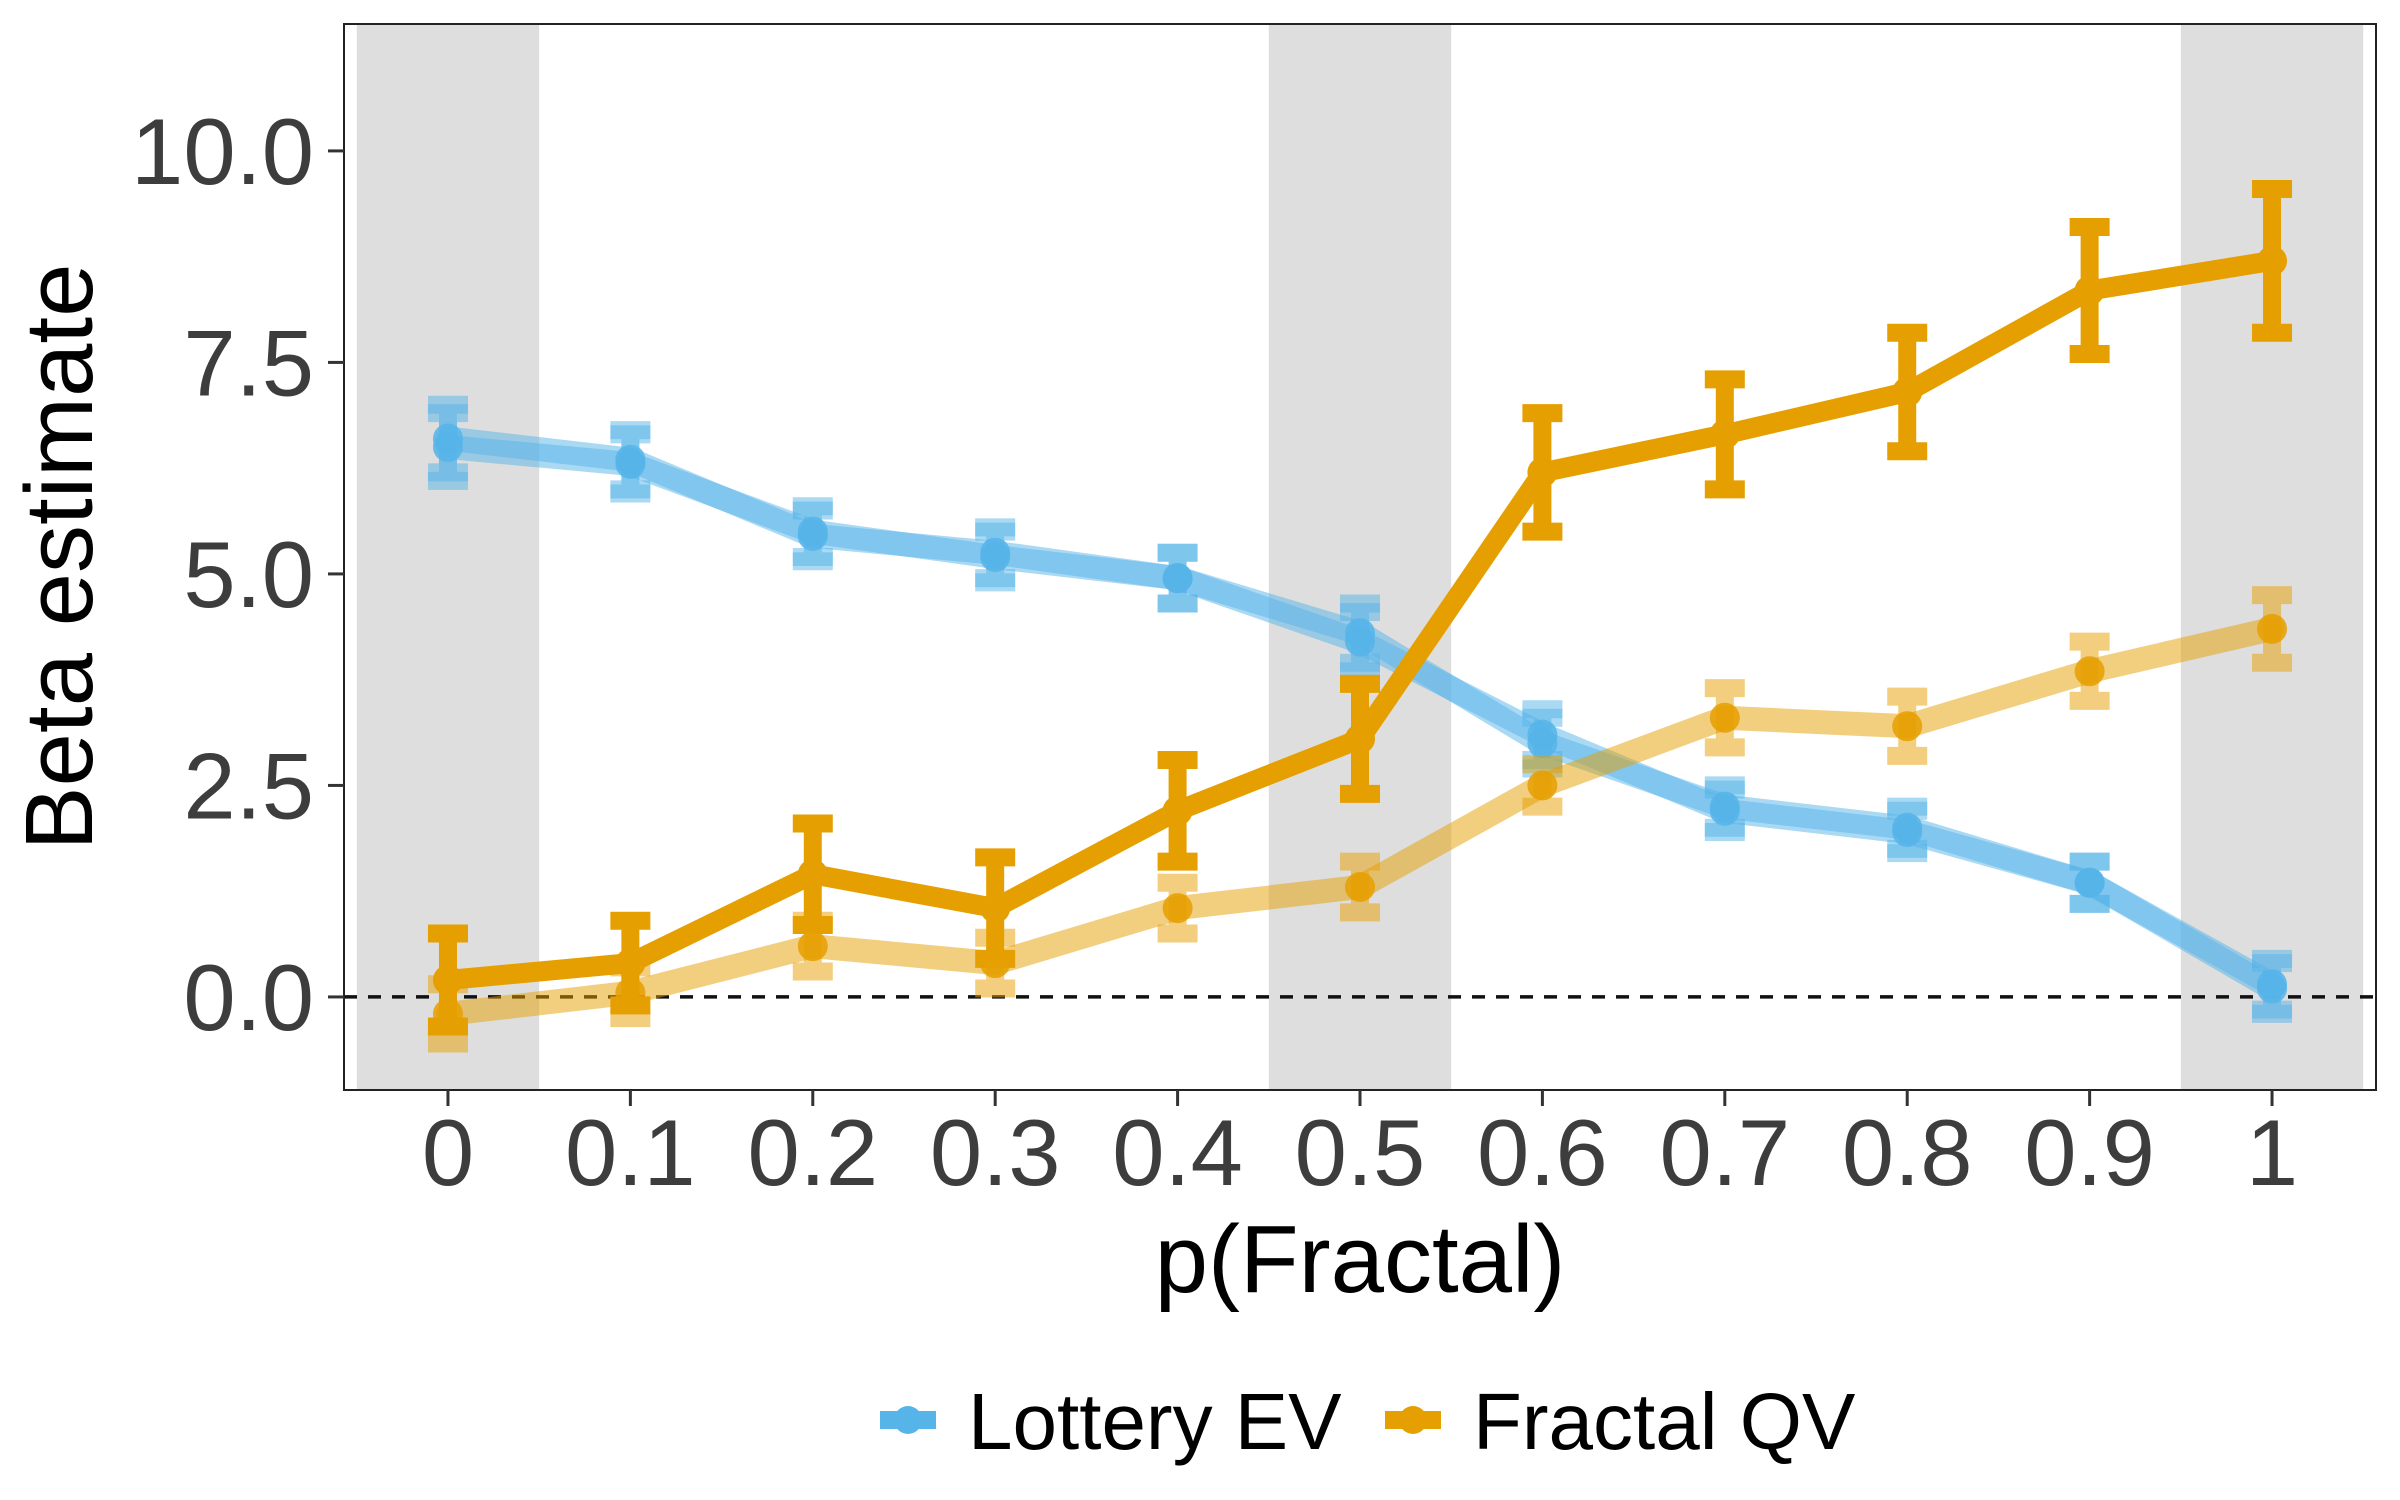 The height and width of the screenshot is (1500, 2400). I want to click on y-tick-label: 7.5, so click(248, 362).